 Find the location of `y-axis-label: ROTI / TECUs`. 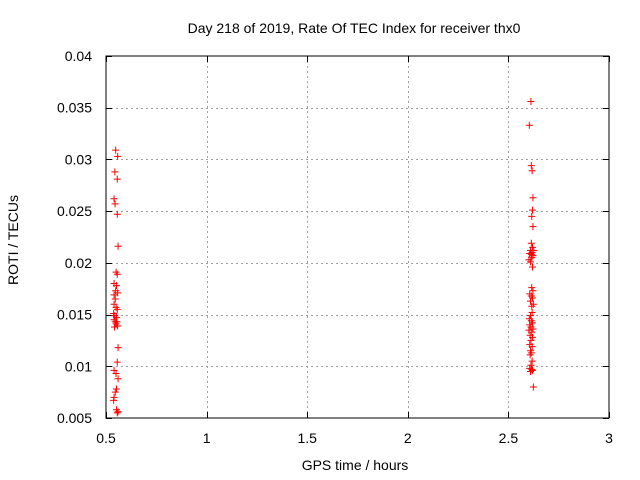

y-axis-label: ROTI / TECUs is located at coordinates (13, 240).